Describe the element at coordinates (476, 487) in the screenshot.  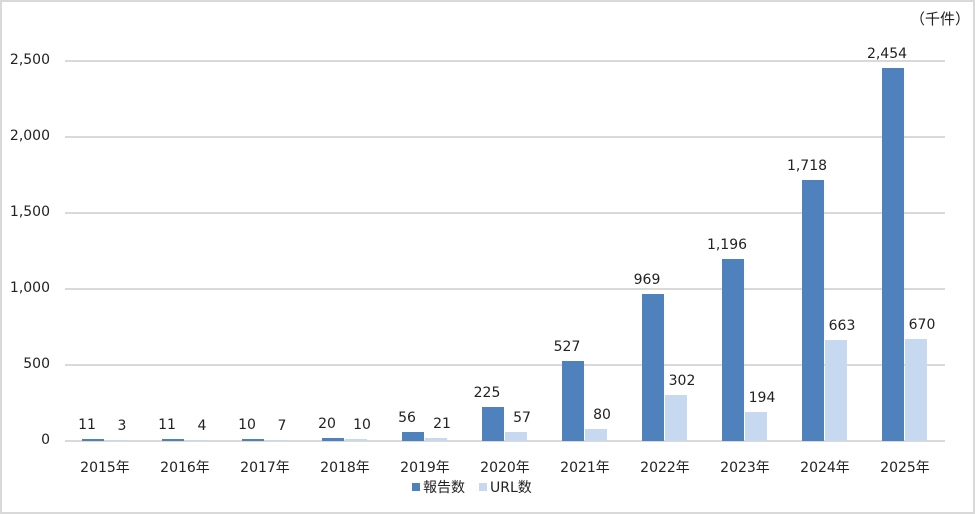
I see `legend: 報告数 URL数` at that location.